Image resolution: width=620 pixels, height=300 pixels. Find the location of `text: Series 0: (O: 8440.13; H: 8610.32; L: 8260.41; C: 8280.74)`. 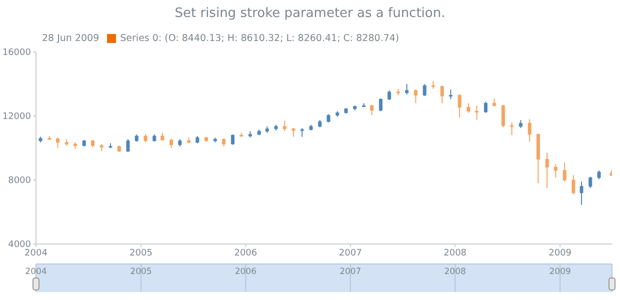

text: Series 0: (O: 8440.13; H: 8610.32; L: 8260.41; C: 8280.74) is located at coordinates (260, 38).